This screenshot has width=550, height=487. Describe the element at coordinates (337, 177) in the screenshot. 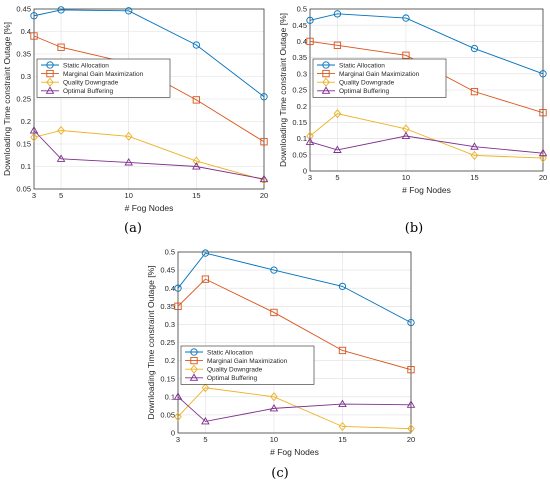

I see `x-tick-label: 5` at that location.